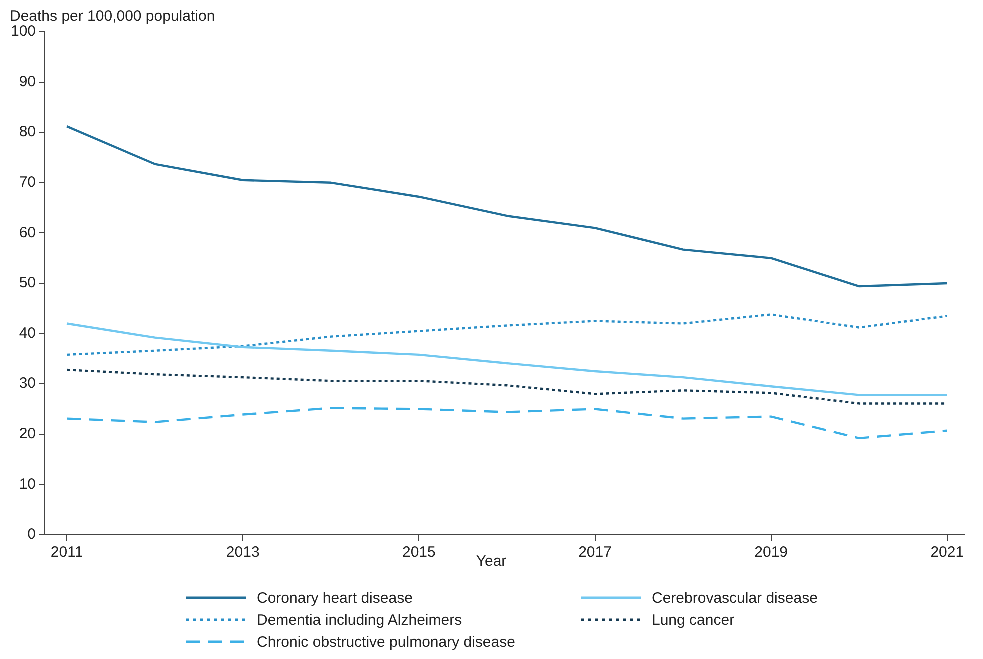 This screenshot has width=983, height=659. What do you see at coordinates (113, 16) in the screenshot?
I see `y-axis-title: Deaths per 100,000 population` at bounding box center [113, 16].